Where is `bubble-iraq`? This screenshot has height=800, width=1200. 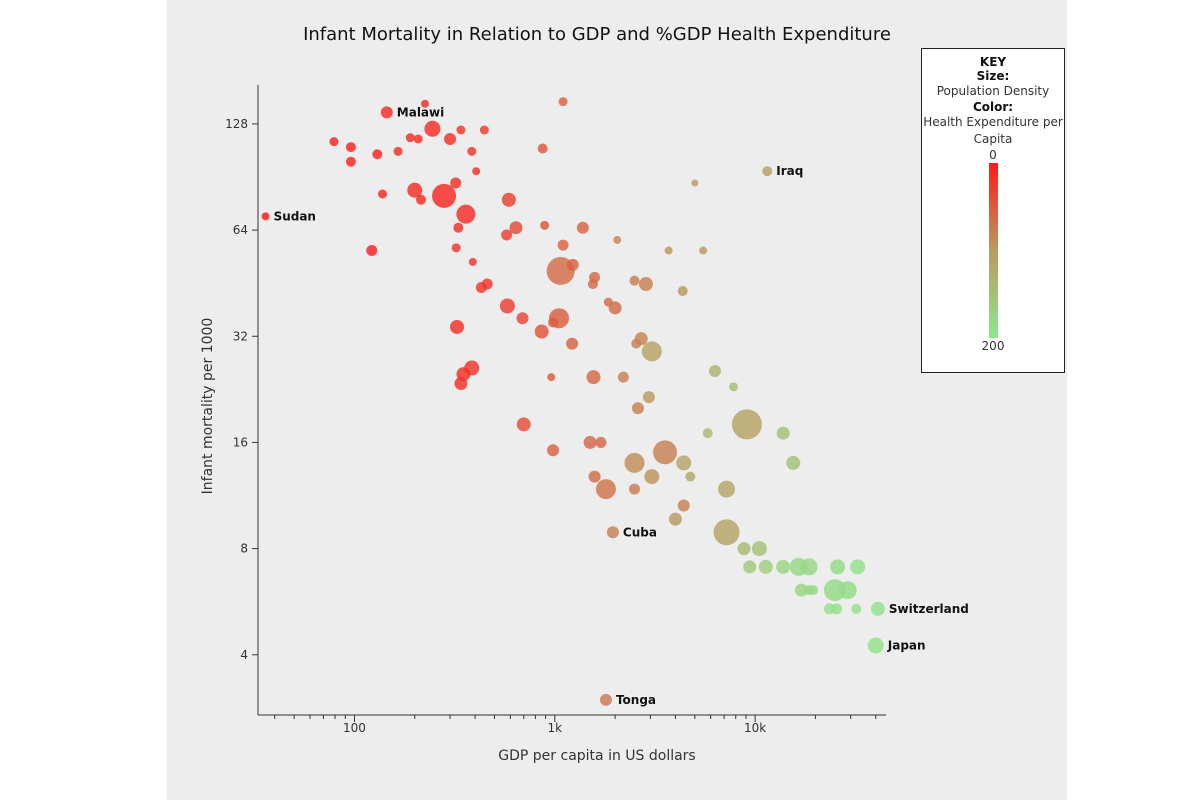
bubble-iraq is located at coordinates (767, 171).